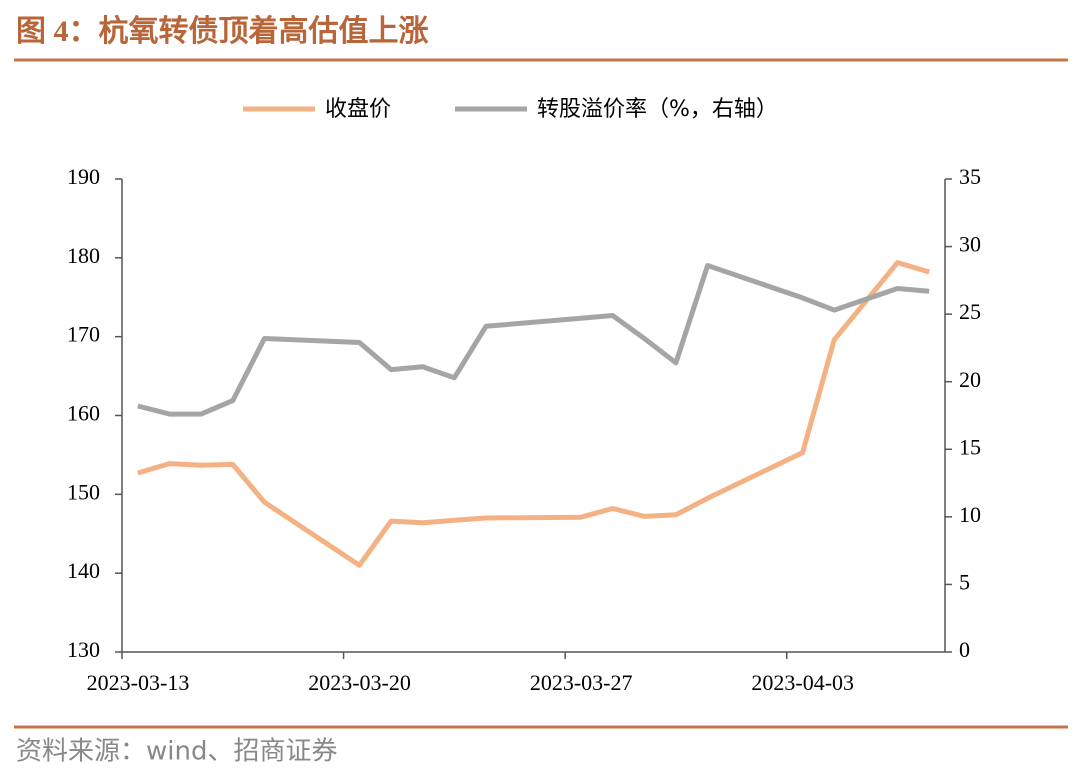 This screenshot has height=779, width=1080. What do you see at coordinates (533, 340) in the screenshot?
I see `series-line` at bounding box center [533, 340].